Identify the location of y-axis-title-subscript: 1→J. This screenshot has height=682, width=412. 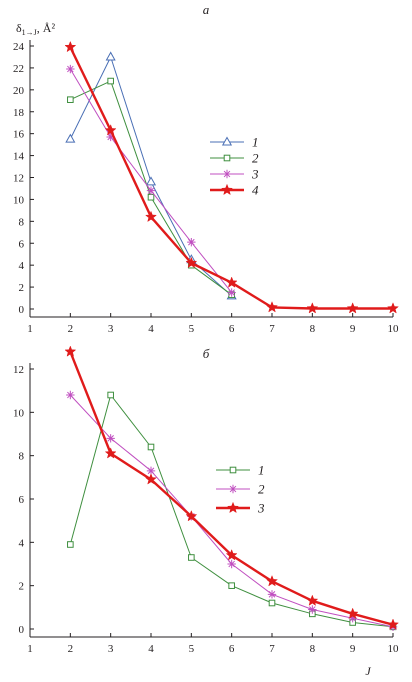
(29, 32).